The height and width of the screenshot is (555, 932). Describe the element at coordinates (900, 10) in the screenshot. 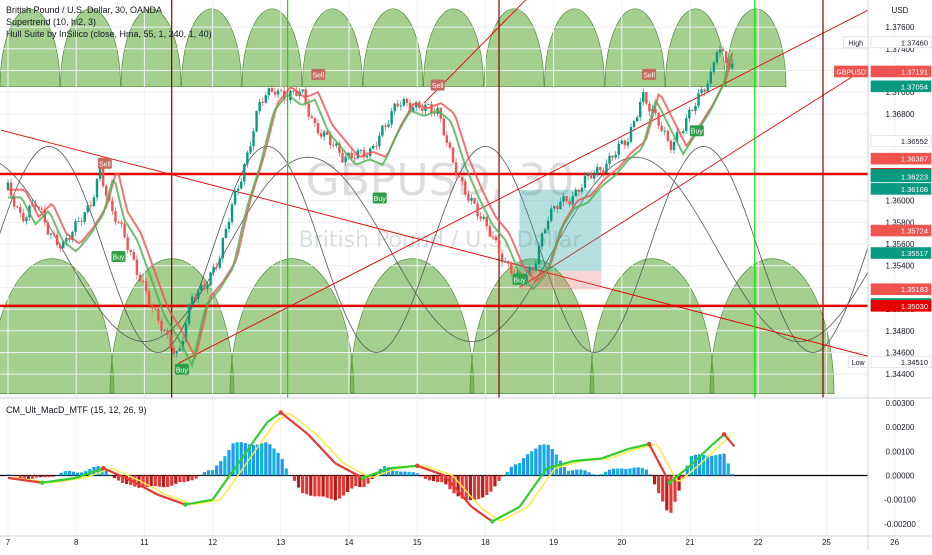

I see `currency-label: USD` at that location.